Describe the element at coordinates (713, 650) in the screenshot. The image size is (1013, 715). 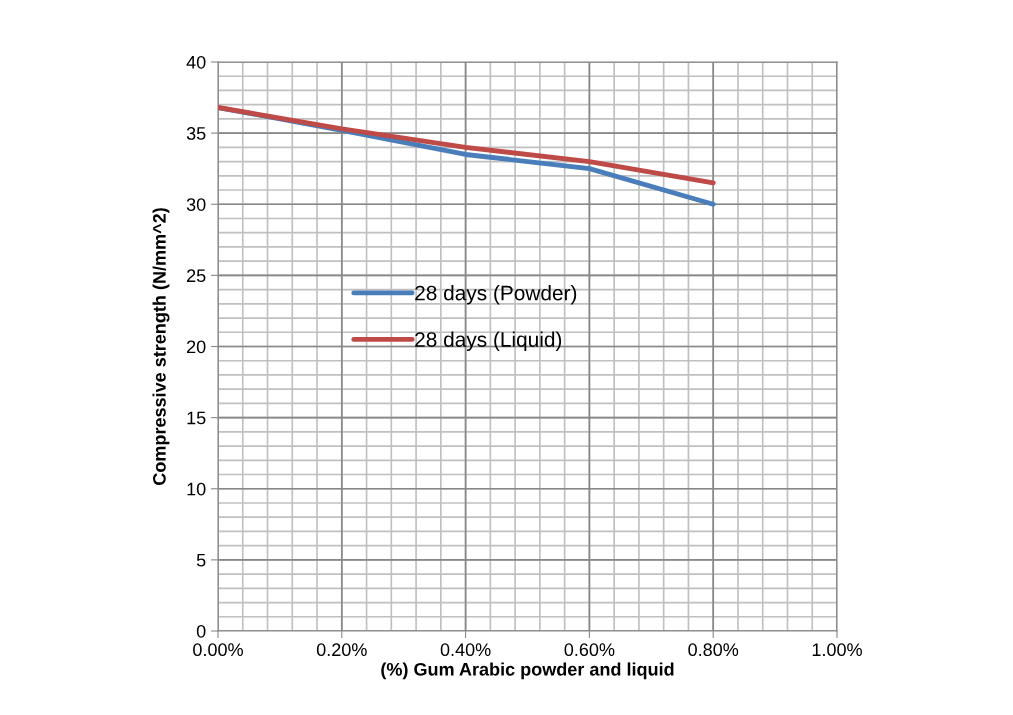
I see `x-tick-label: 0.80%` at that location.